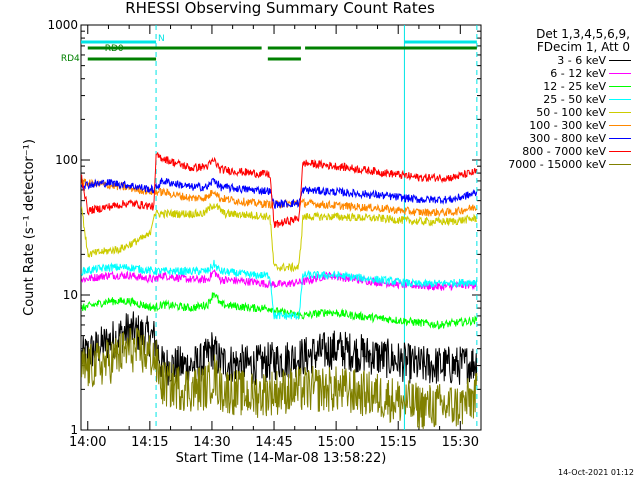 This screenshot has width=640, height=480. I want to click on legend-label: 12 - 25 keV, so click(574, 86).